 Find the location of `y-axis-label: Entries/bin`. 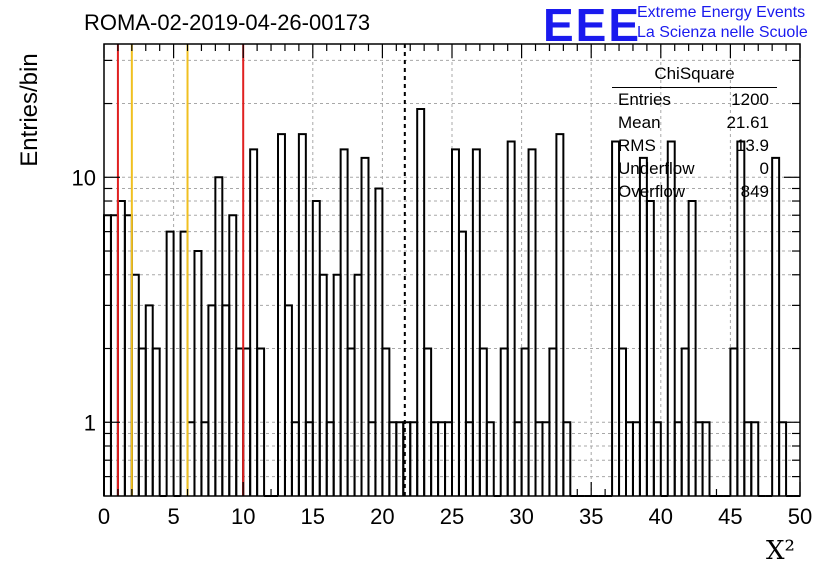

y-axis-label: Entries/bin is located at coordinates (29, 110).